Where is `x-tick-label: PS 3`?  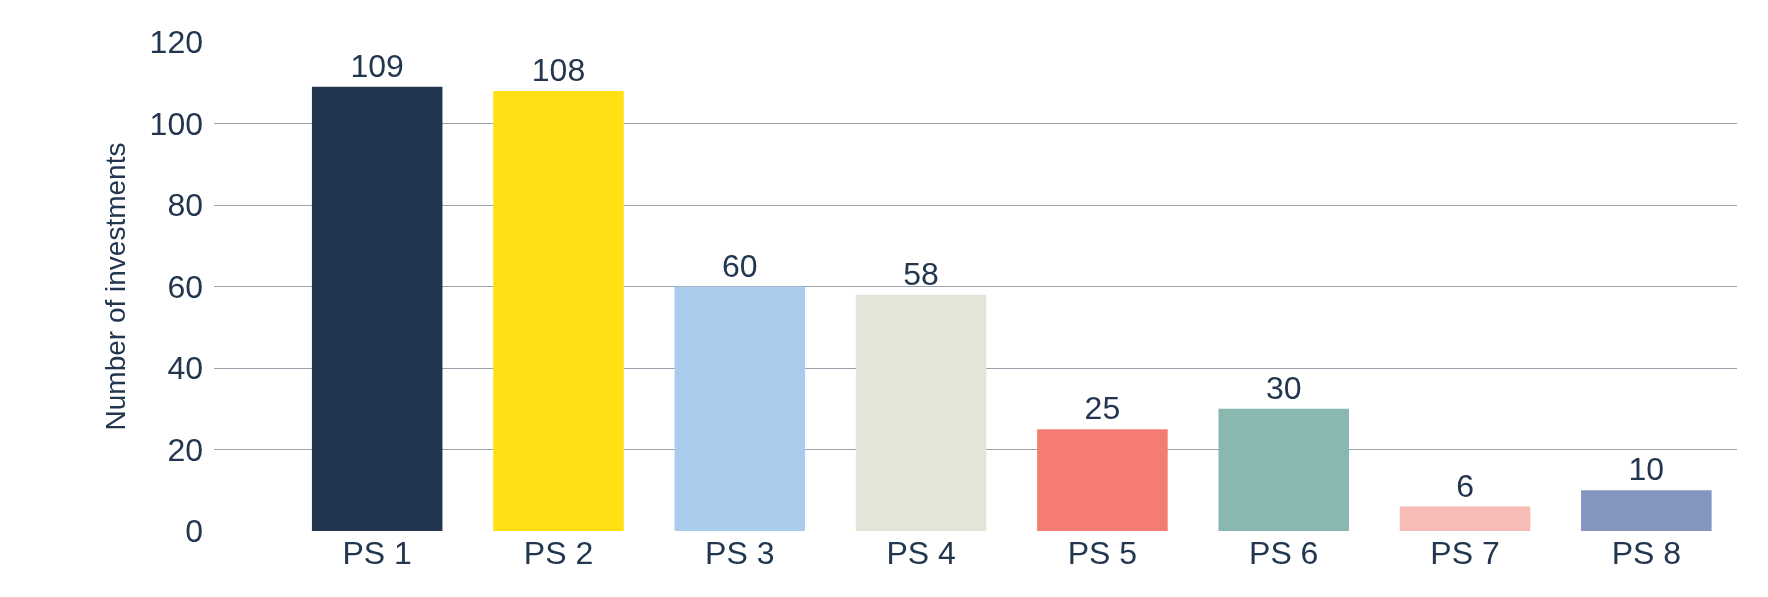 x-tick-label: PS 3 is located at coordinates (740, 553).